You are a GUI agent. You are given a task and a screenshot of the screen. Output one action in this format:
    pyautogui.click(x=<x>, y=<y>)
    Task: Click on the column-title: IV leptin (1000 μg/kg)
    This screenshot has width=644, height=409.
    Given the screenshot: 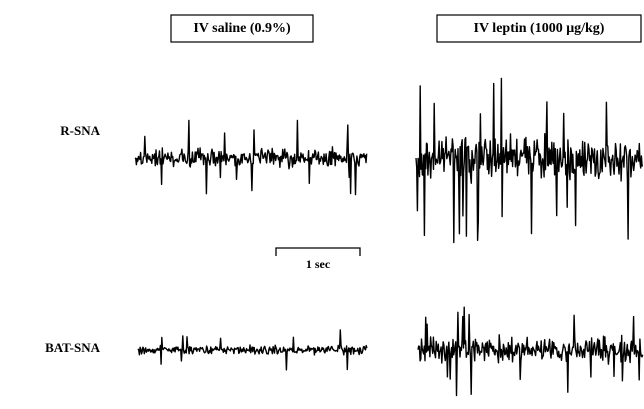 What is the action you would take?
    pyautogui.click(x=539, y=28)
    